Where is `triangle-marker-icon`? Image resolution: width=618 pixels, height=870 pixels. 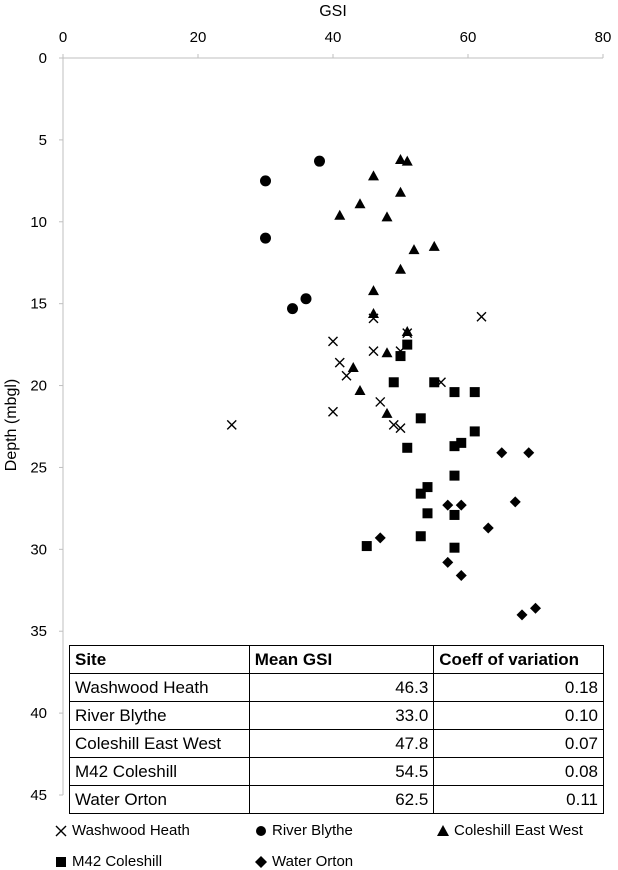 triangle-marker-icon is located at coordinates (443, 830).